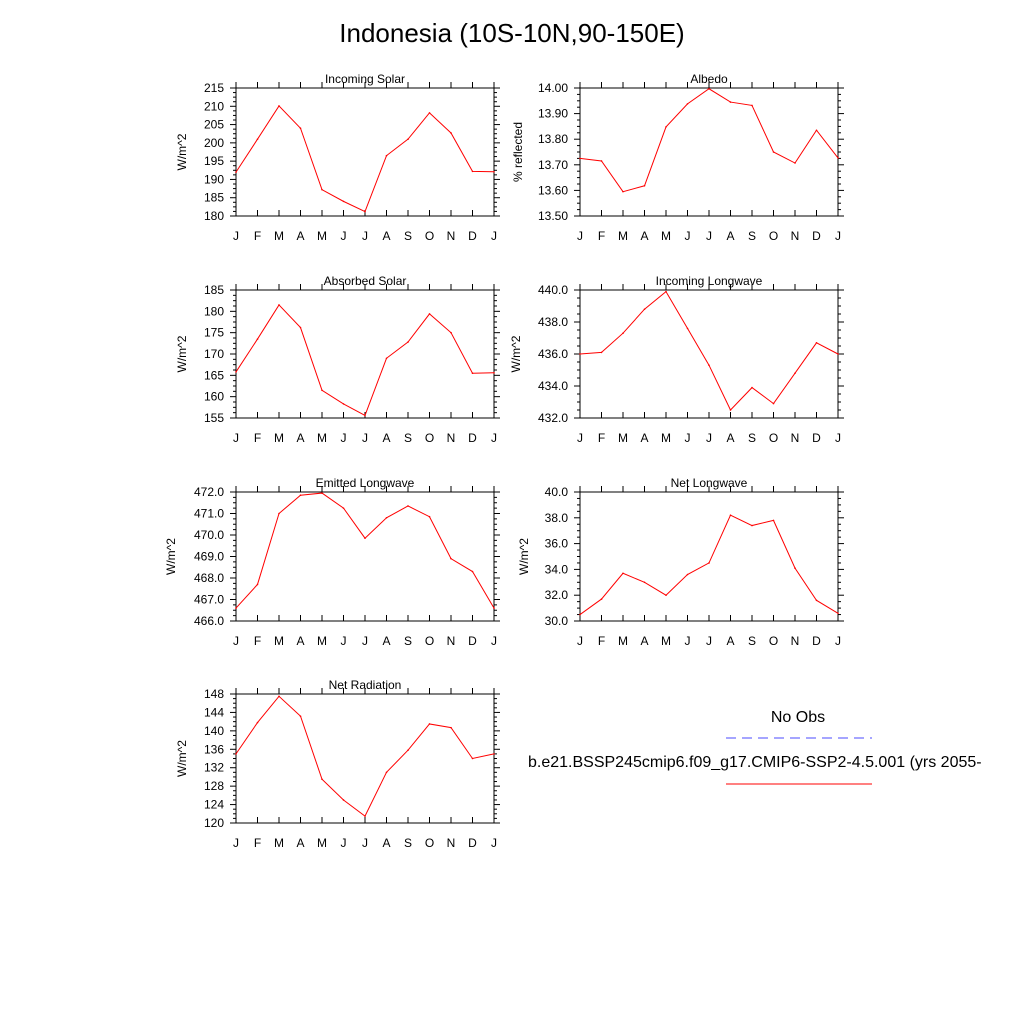 This screenshot has height=1024, width=1024. Describe the element at coordinates (365, 79) in the screenshot. I see `panel-title: Incoming Solar` at that location.